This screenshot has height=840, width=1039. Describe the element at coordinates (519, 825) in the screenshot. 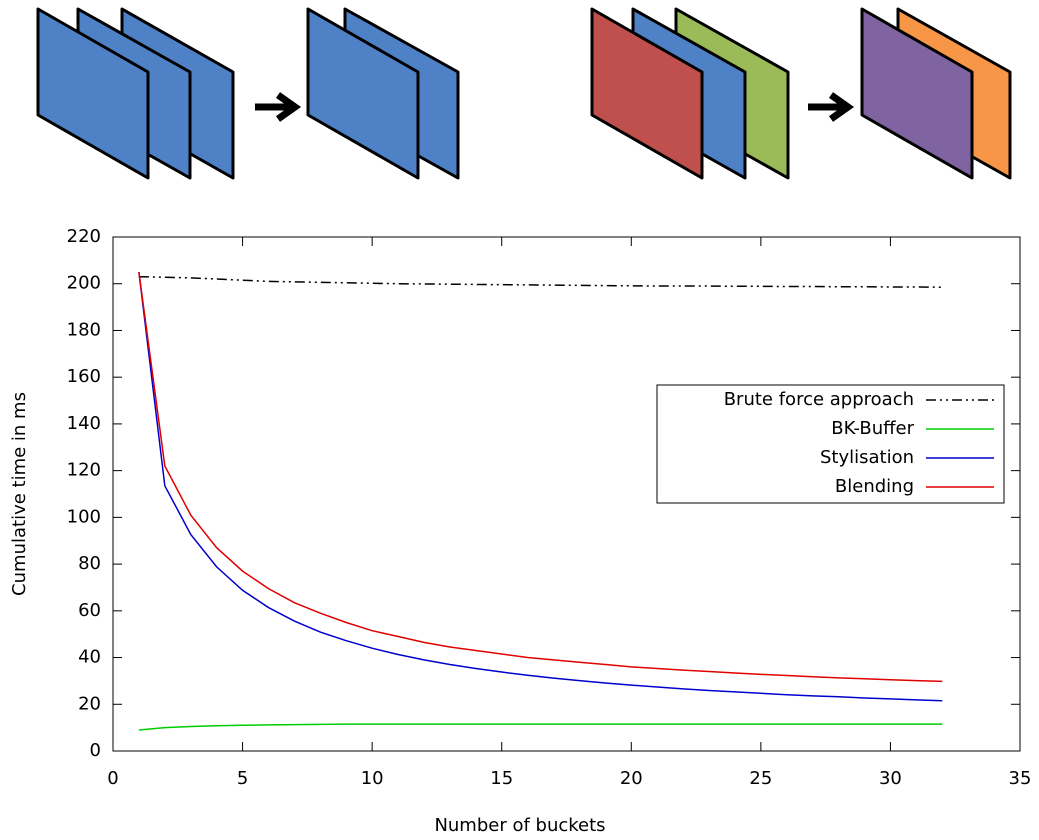

I see `x-axis-label: Number of buckets` at that location.